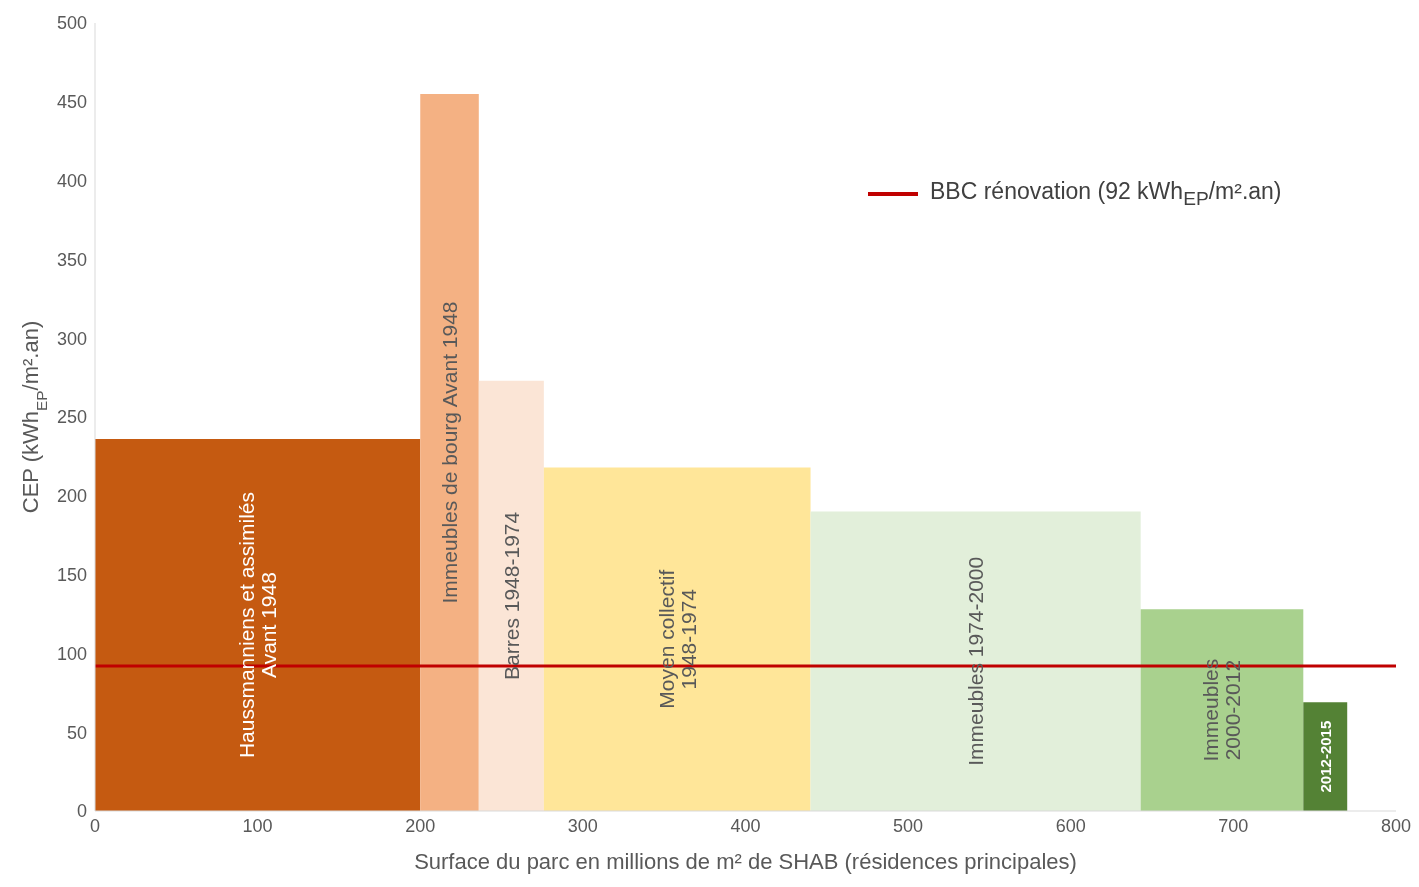 The image size is (1419, 887). I want to click on y-tick-label: 50, so click(76, 732).